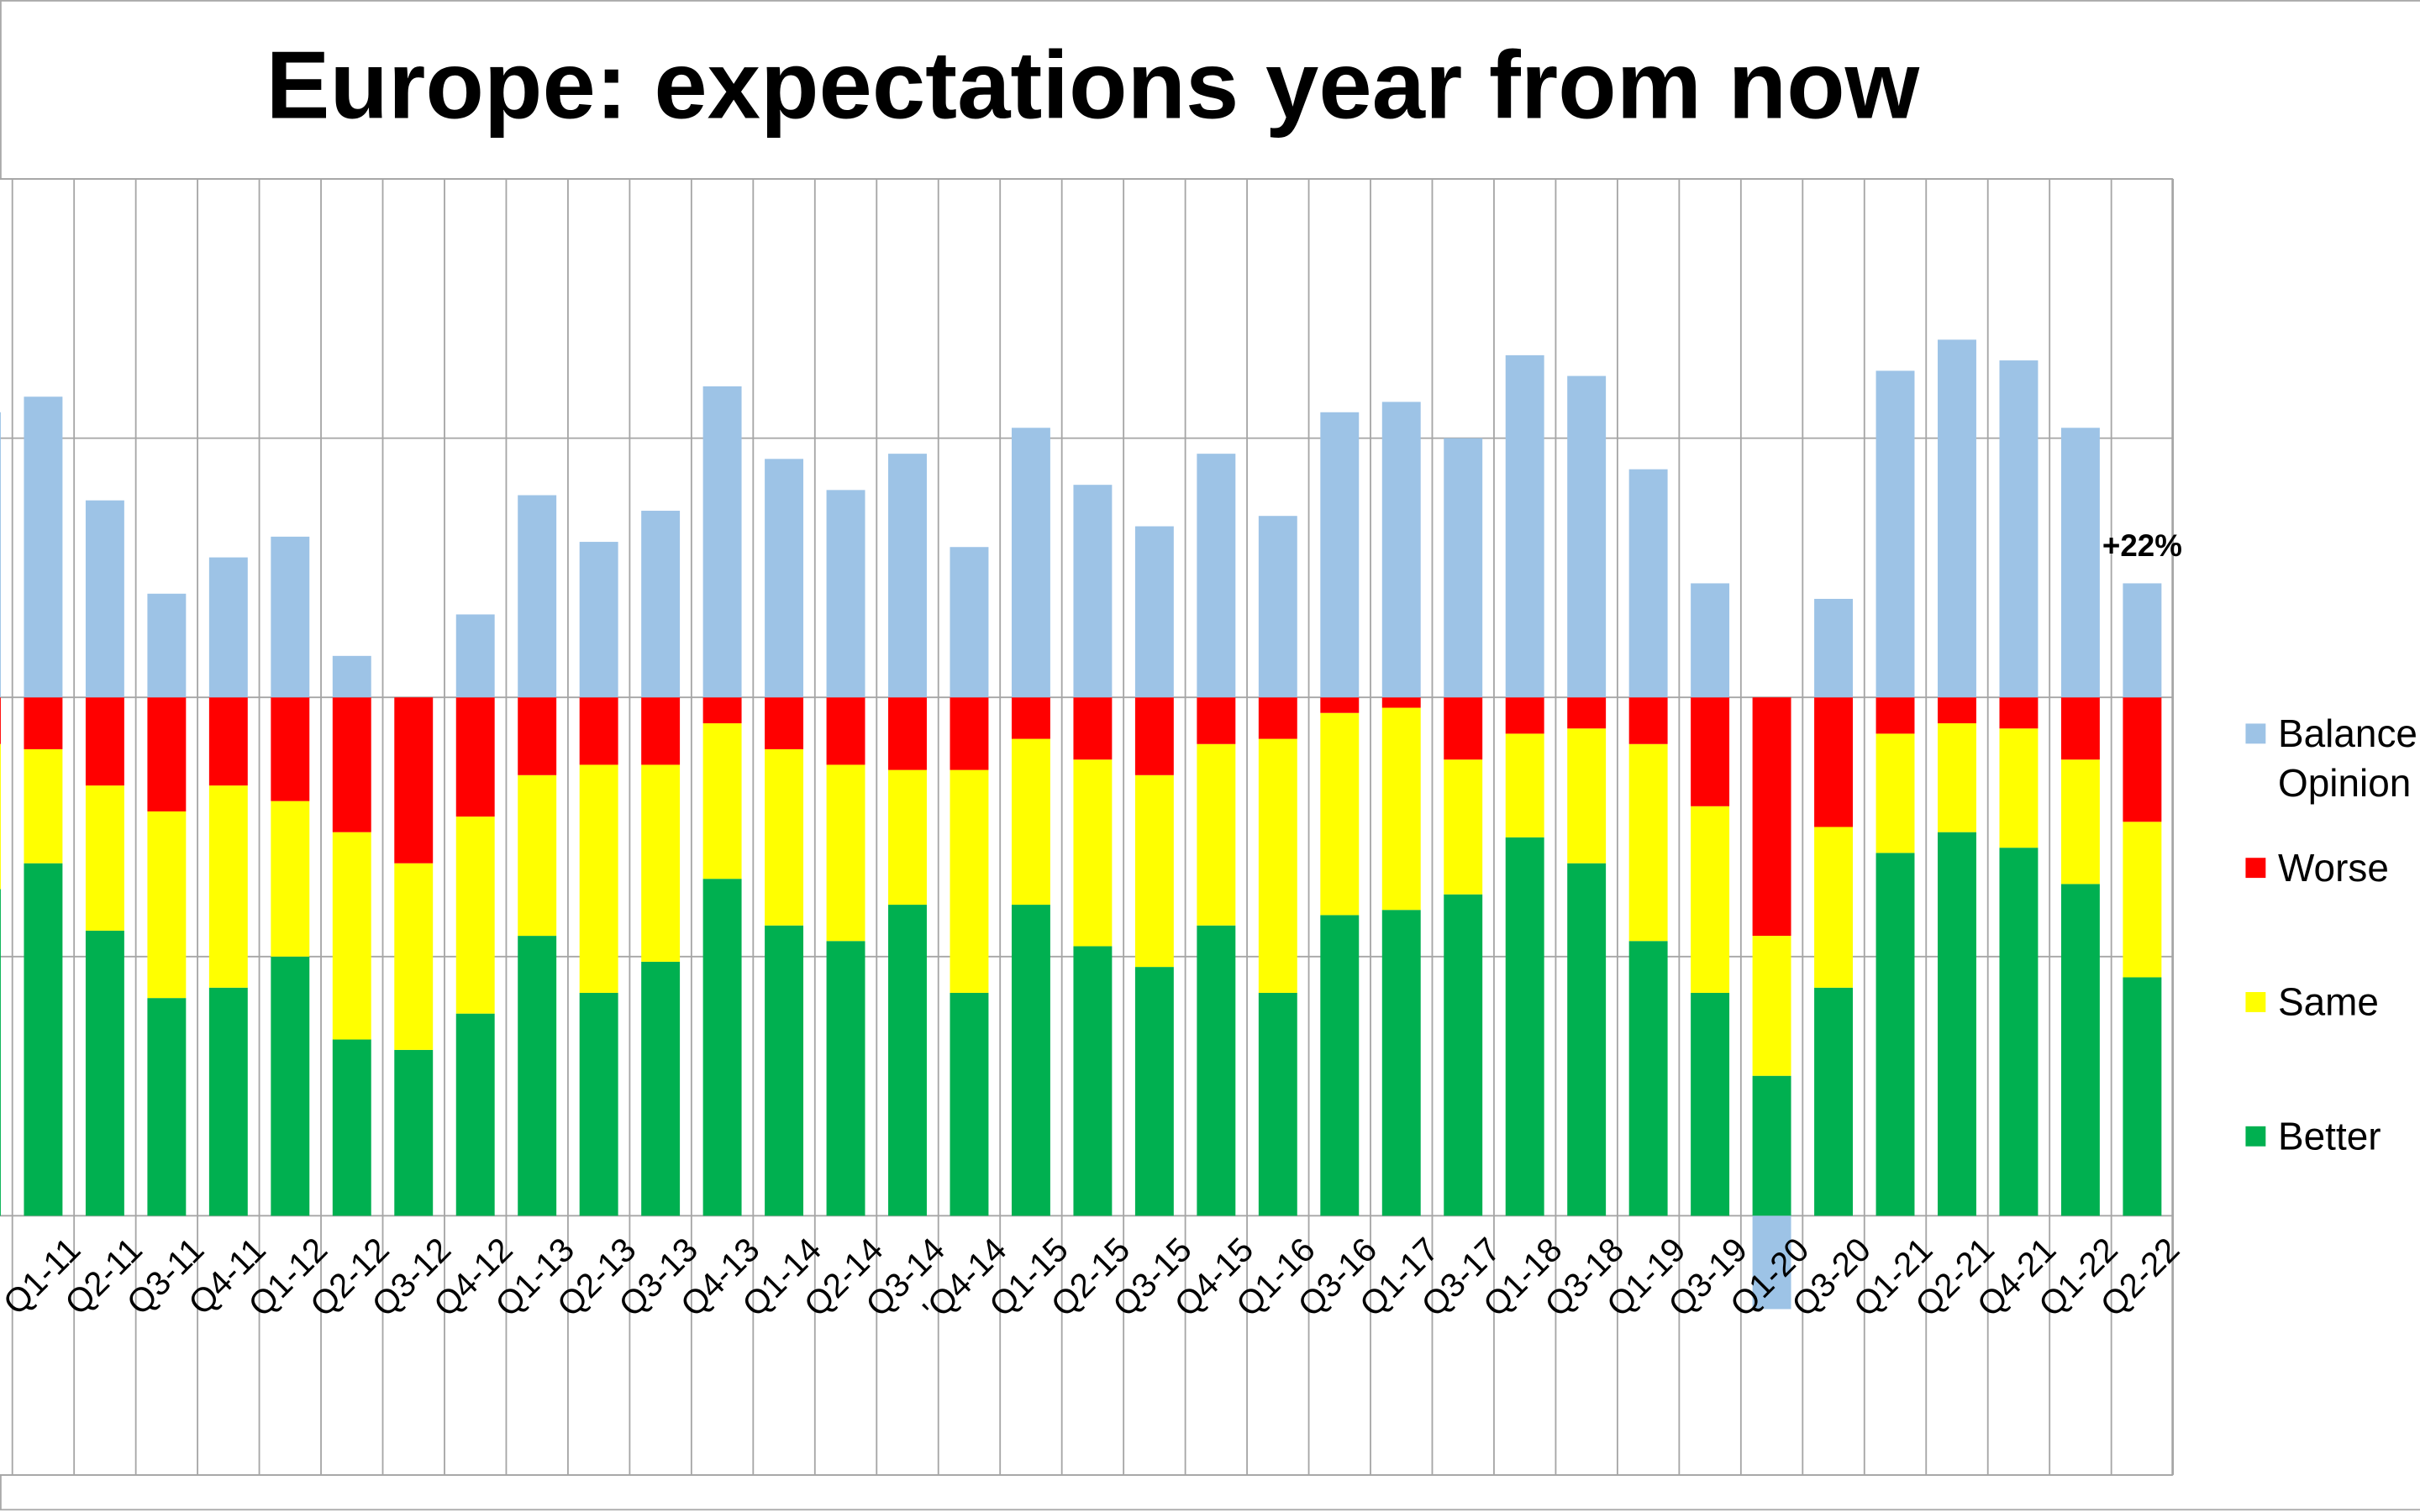  What do you see at coordinates (2347, 759) in the screenshot?
I see `legend-entry: Balance Opinion` at bounding box center [2347, 759].